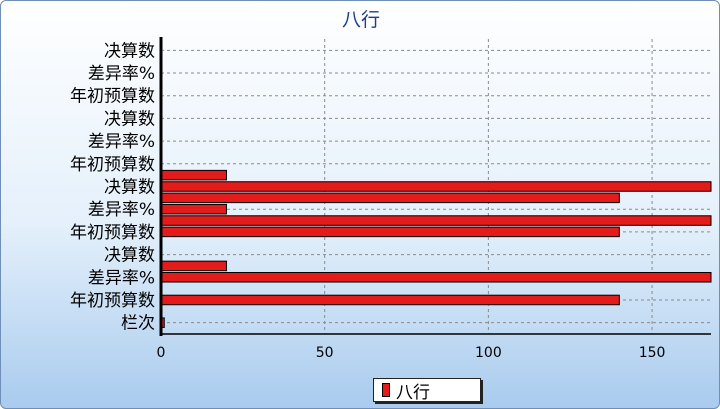 The image size is (720, 409). What do you see at coordinates (360, 20) in the screenshot?
I see `chart-title: 八行` at bounding box center [360, 20].